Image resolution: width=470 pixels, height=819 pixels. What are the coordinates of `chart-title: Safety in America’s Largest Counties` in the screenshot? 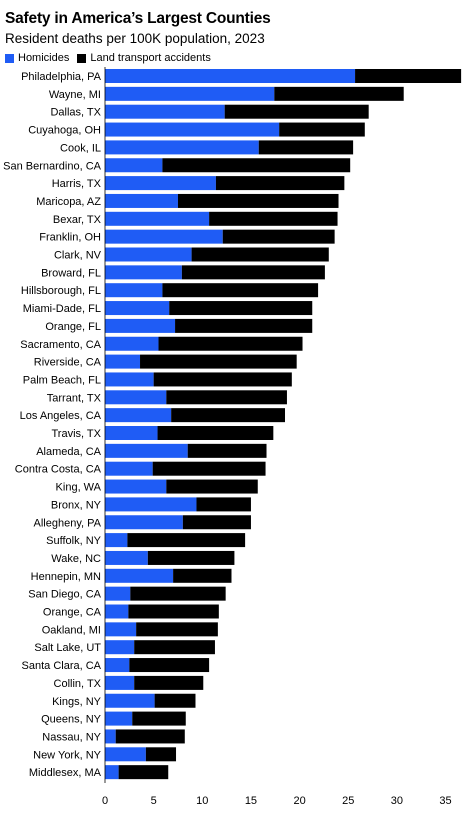 It's located at (138, 18).